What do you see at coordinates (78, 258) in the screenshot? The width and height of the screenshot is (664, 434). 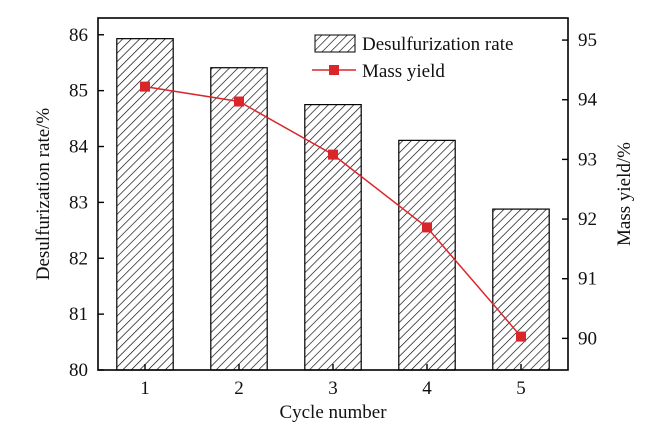 I see `y-tick-label-left-82: 82` at bounding box center [78, 258].